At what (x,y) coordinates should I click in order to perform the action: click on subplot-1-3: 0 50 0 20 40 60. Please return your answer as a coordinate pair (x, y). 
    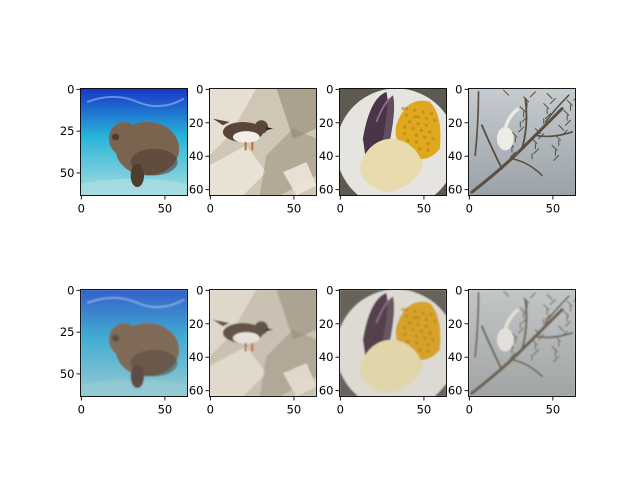
    Looking at the image, I should click on (388, 148).